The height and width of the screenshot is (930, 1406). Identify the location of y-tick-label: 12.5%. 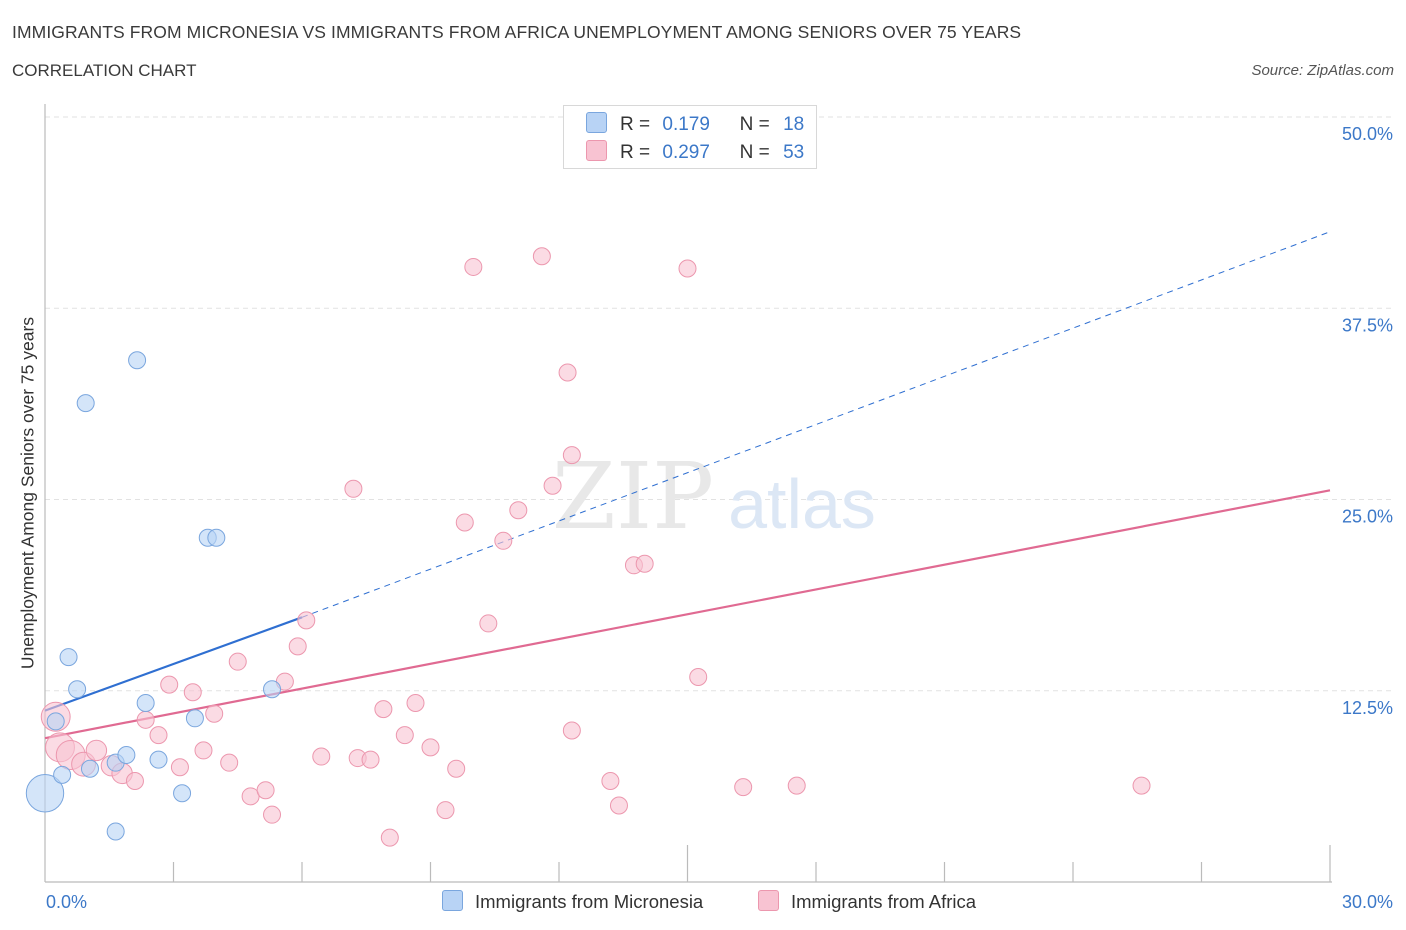
(1367, 708).